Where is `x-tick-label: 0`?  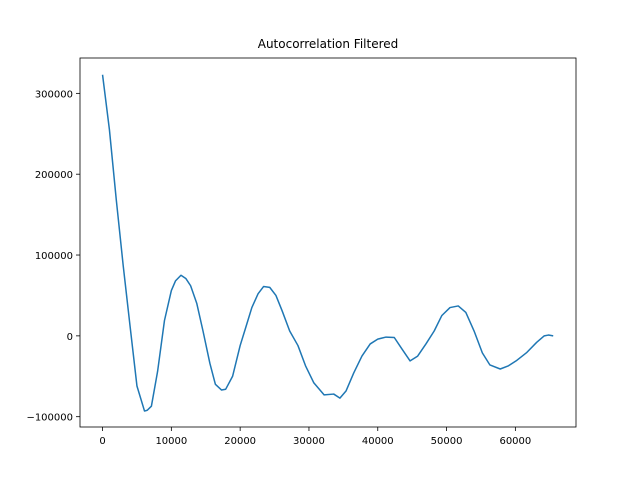
x-tick-label: 0 is located at coordinates (102, 441).